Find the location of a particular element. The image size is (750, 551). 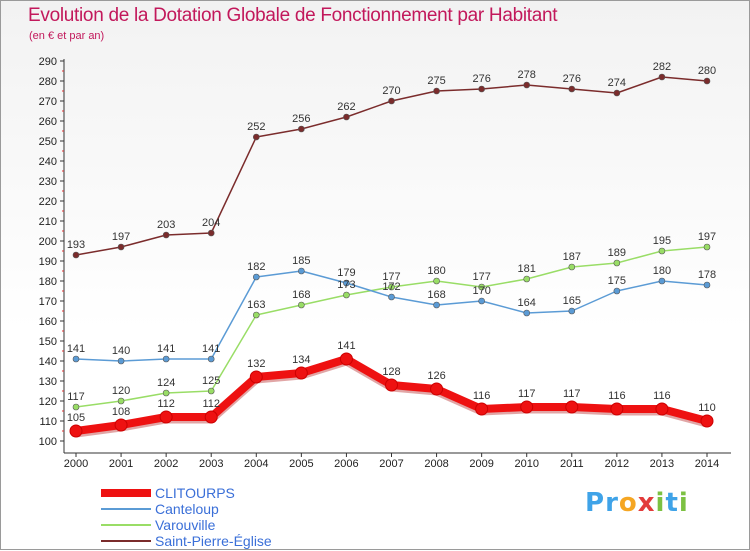

data-label: 112 is located at coordinates (211, 404).